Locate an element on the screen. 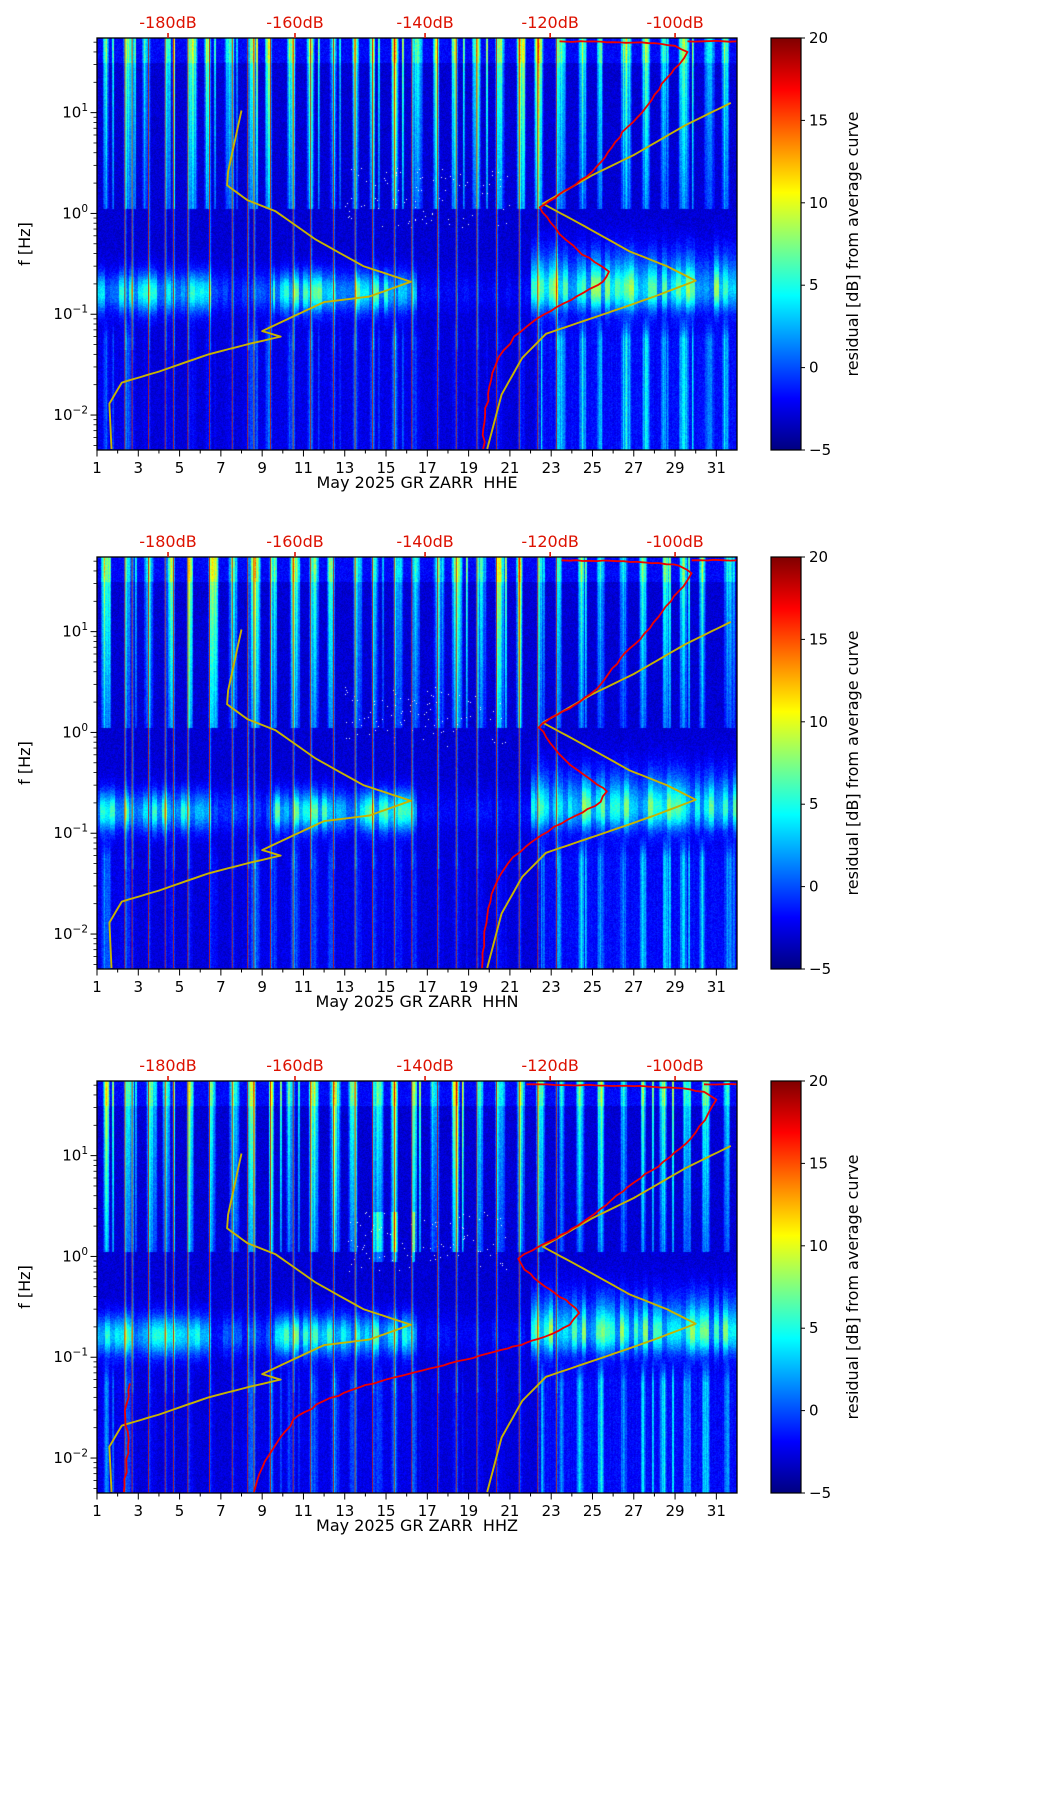 This screenshot has width=1052, height=1806. spectrogram-heatmap-hhz is located at coordinates (417, 1287).